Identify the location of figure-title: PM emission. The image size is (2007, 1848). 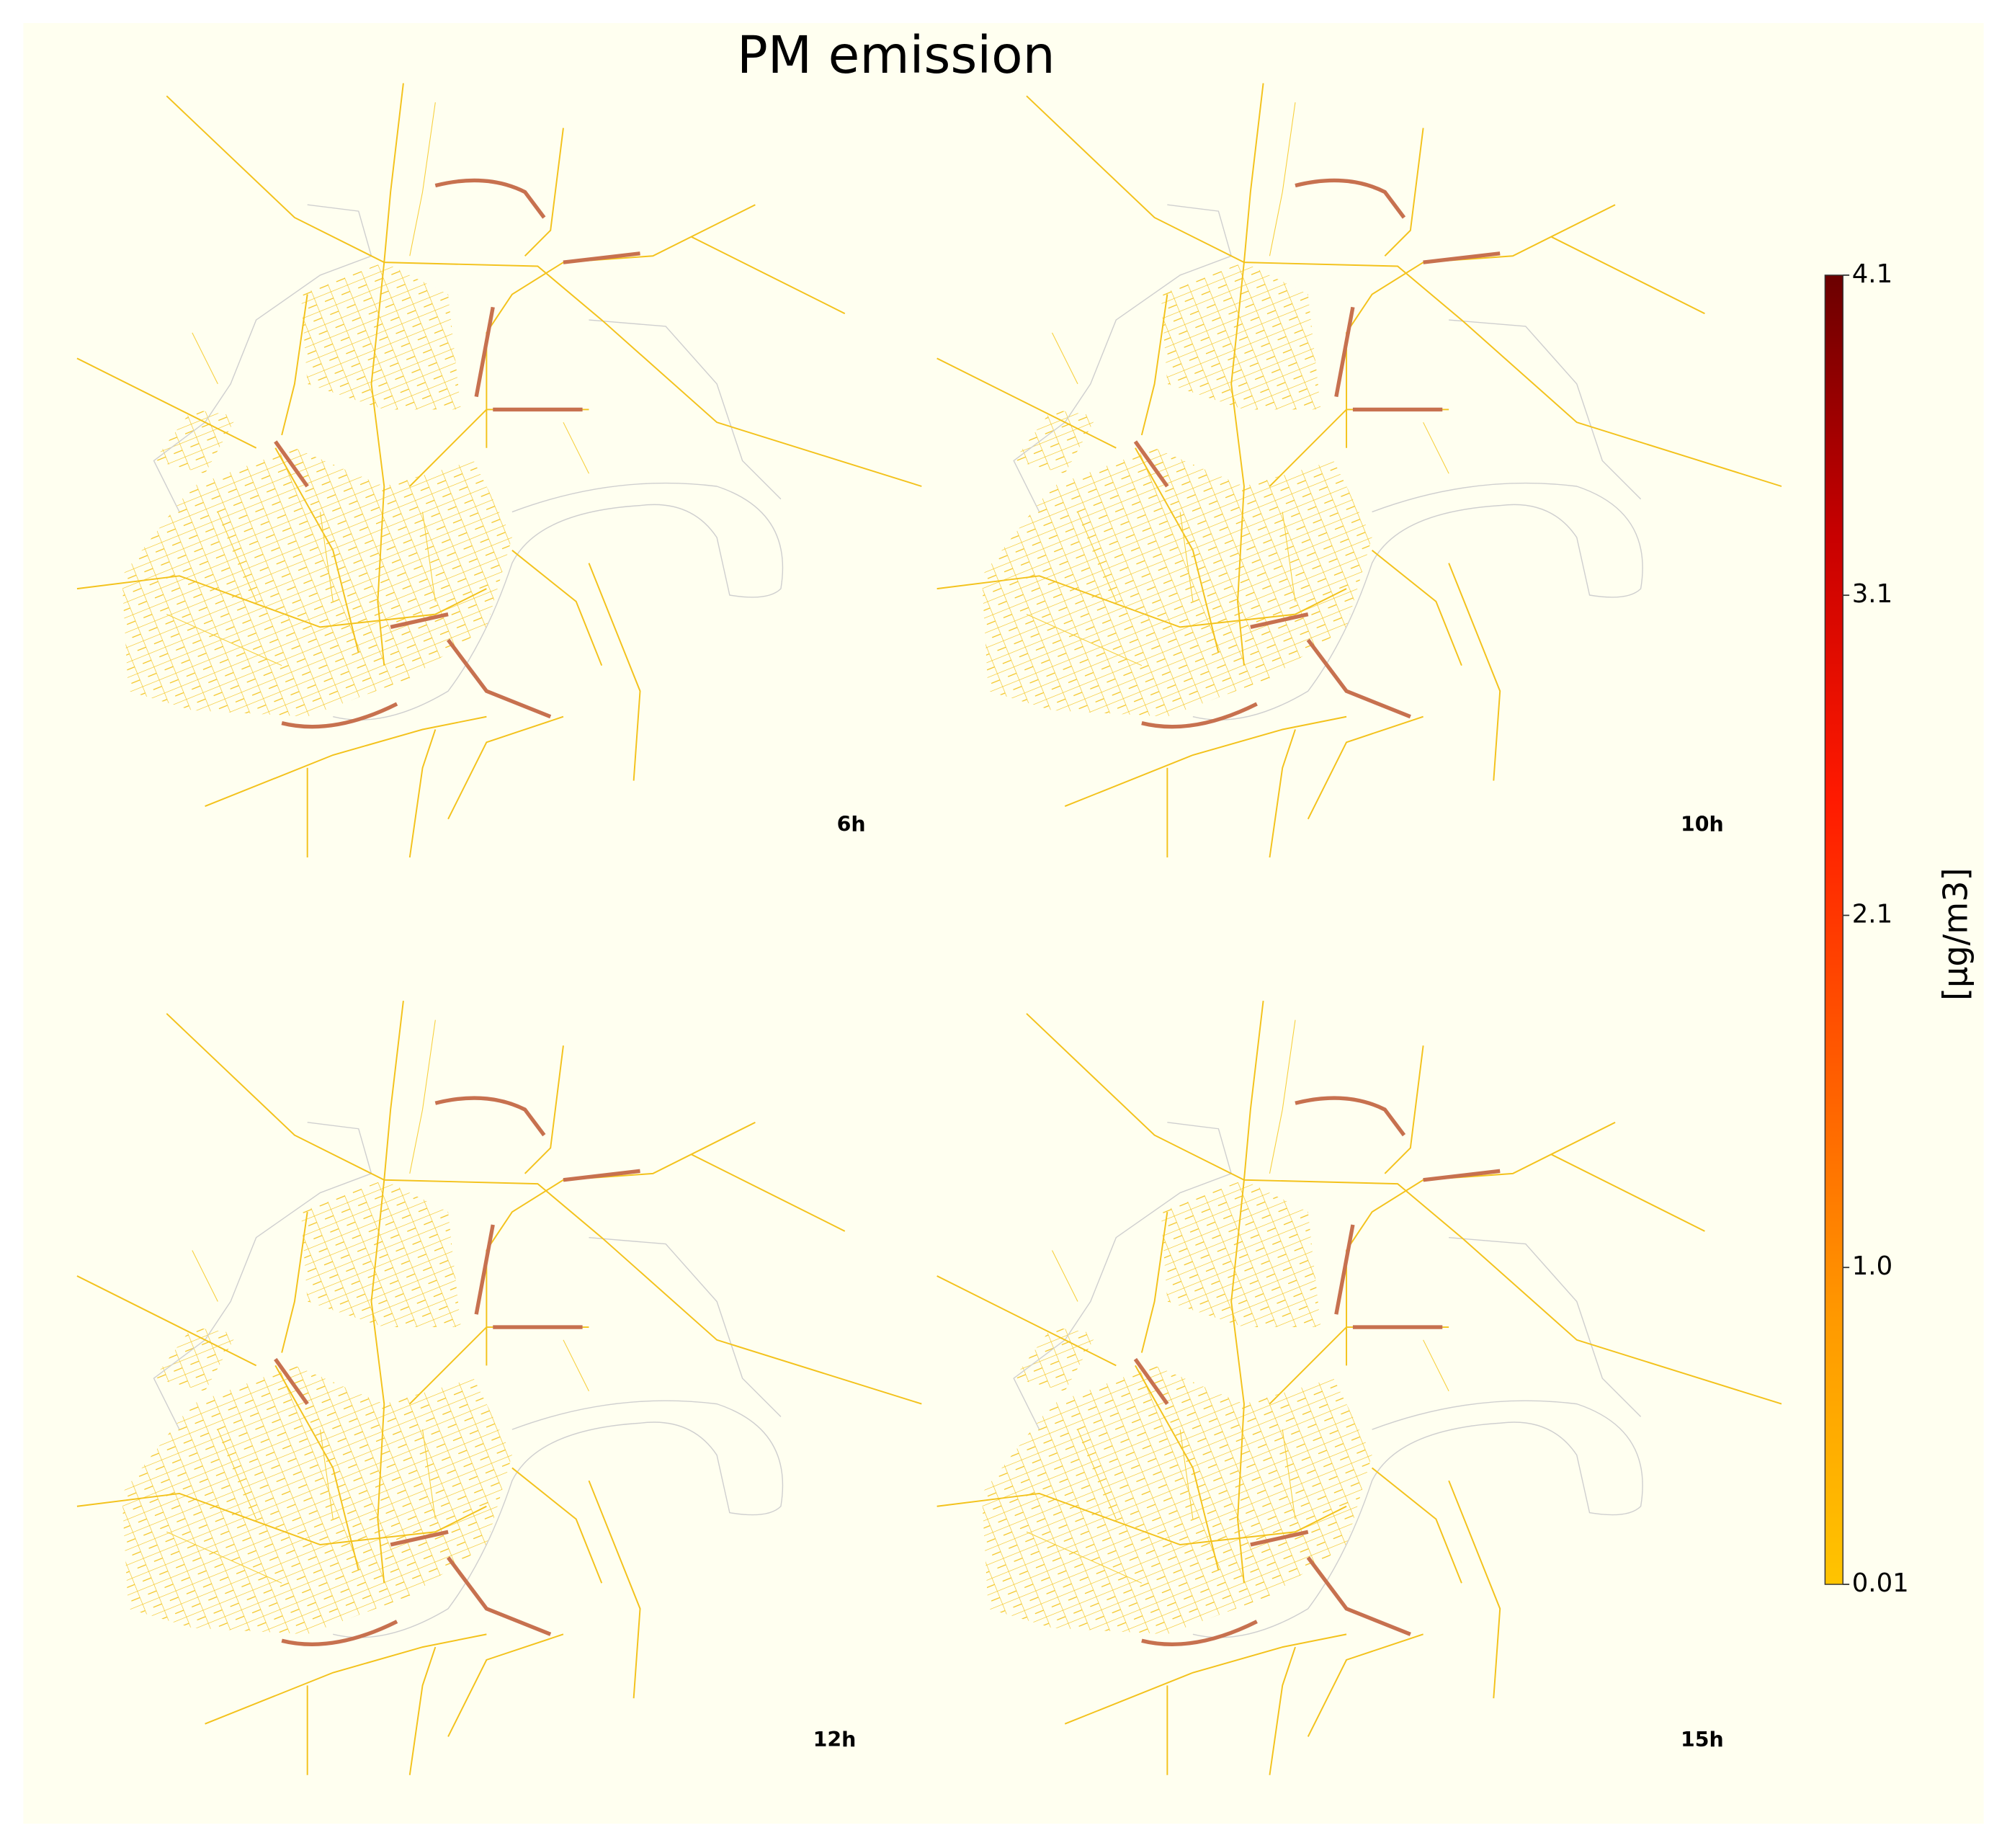
(896, 55).